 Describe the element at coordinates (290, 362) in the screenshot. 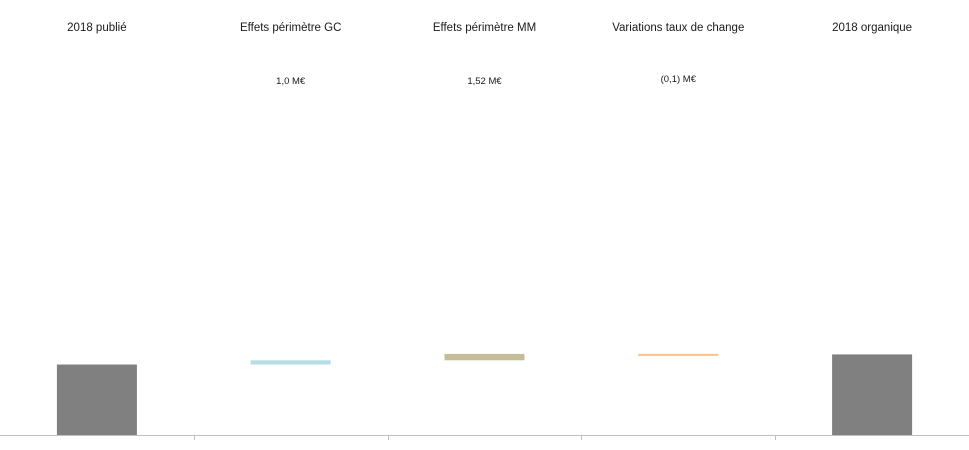

I see `bar-effets-p-rim-tre-gc` at that location.